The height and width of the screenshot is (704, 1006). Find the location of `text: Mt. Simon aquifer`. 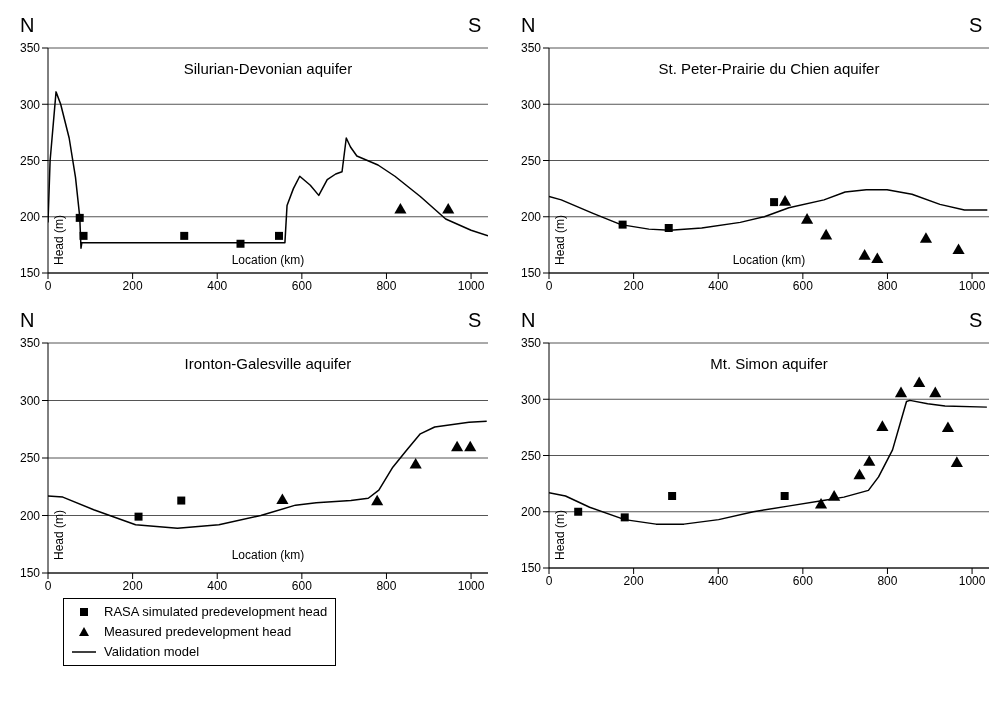

text: Mt. Simon aquifer is located at coordinates (769, 363).